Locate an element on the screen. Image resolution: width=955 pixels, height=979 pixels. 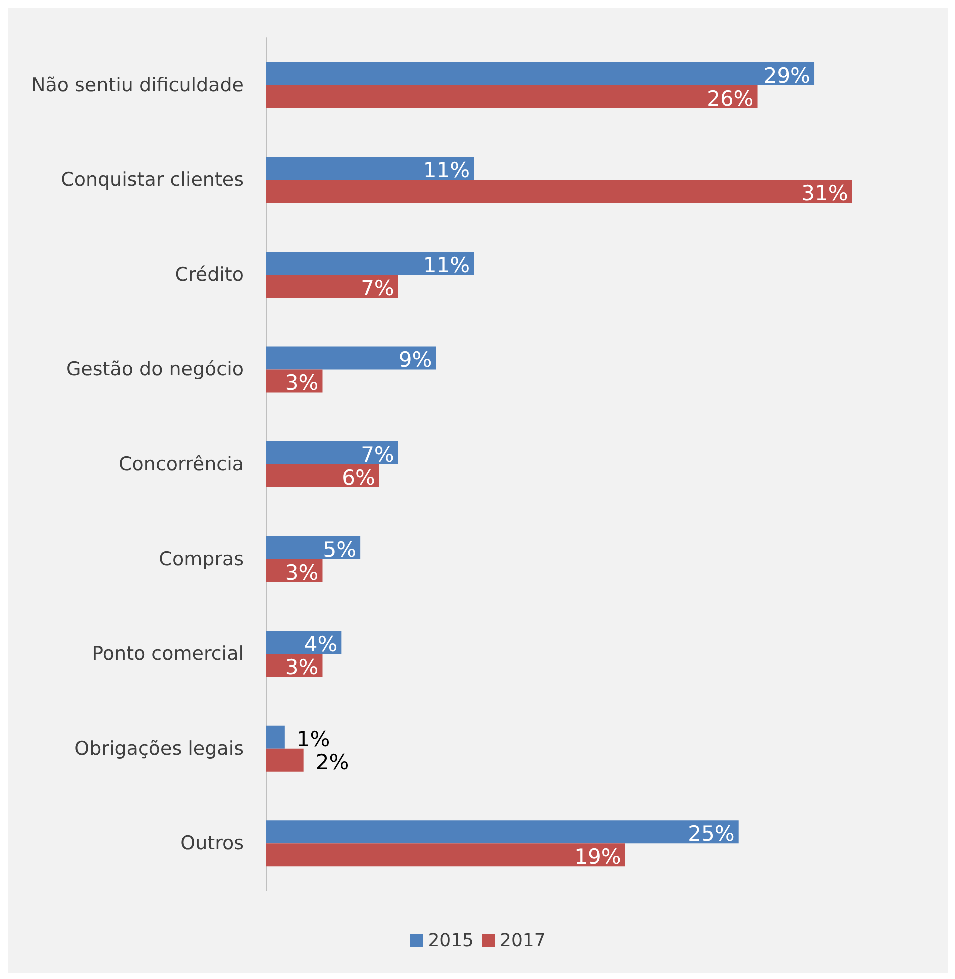
y-tick-label: Ponto comercial is located at coordinates (168, 654).